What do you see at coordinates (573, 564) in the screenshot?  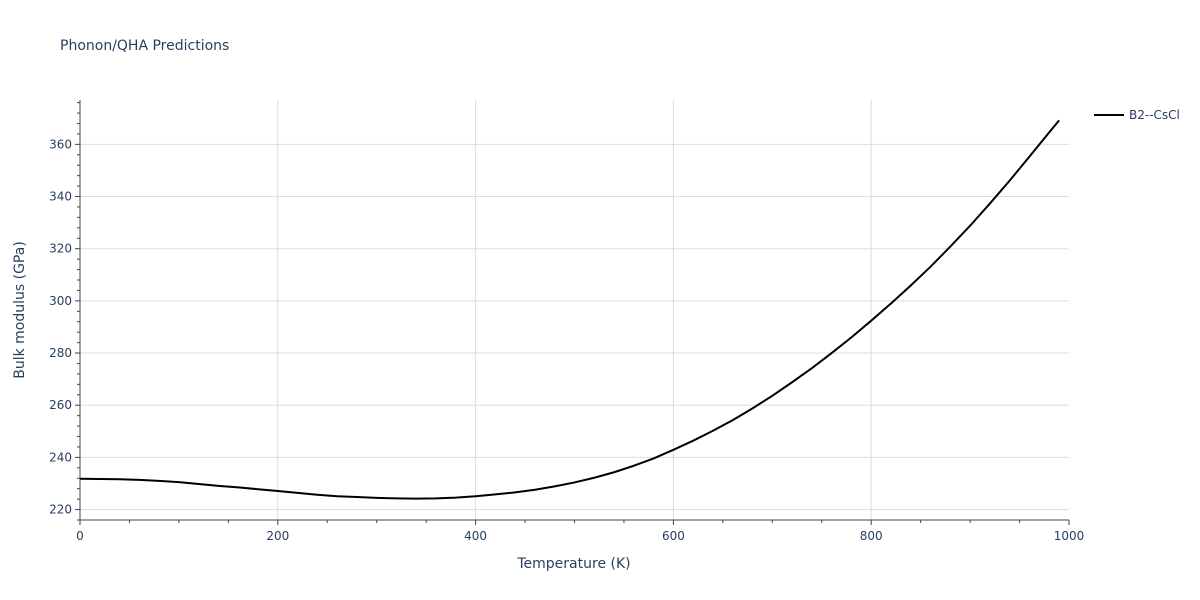 I see `x-axis-title: Temperature (K)` at bounding box center [573, 564].